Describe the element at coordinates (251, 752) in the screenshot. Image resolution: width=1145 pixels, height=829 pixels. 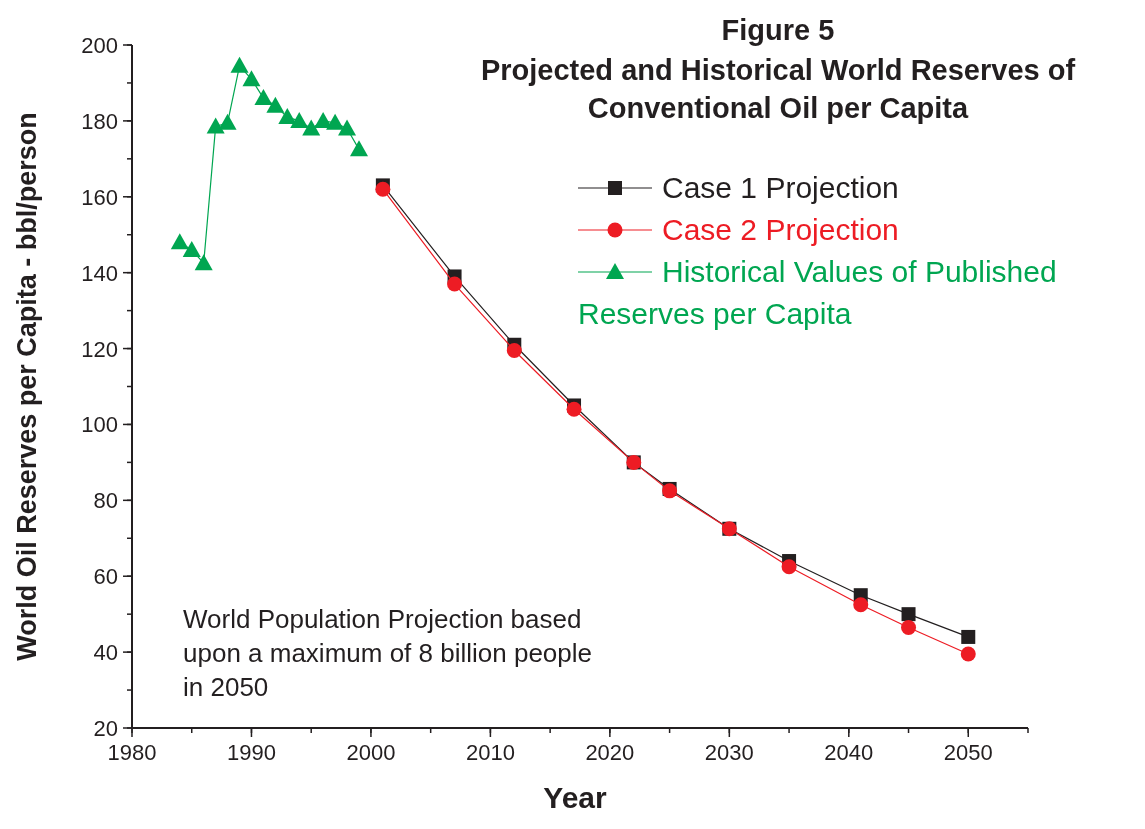
I see `x-tick-label: 1990` at that location.